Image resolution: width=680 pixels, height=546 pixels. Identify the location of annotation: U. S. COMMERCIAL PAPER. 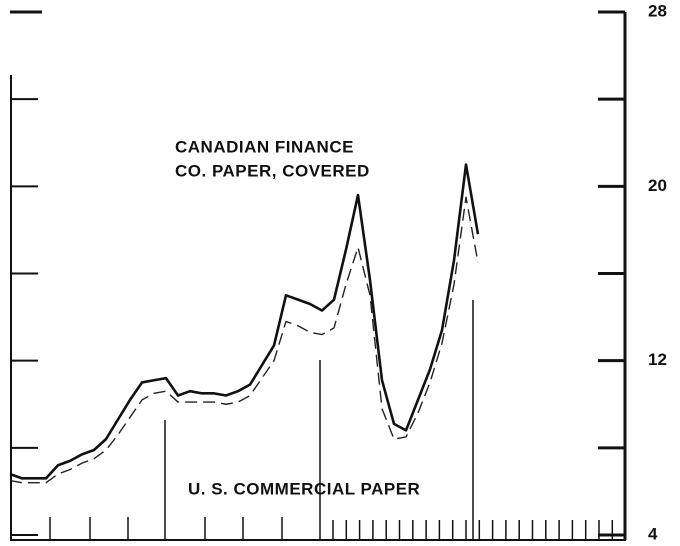
(304, 488).